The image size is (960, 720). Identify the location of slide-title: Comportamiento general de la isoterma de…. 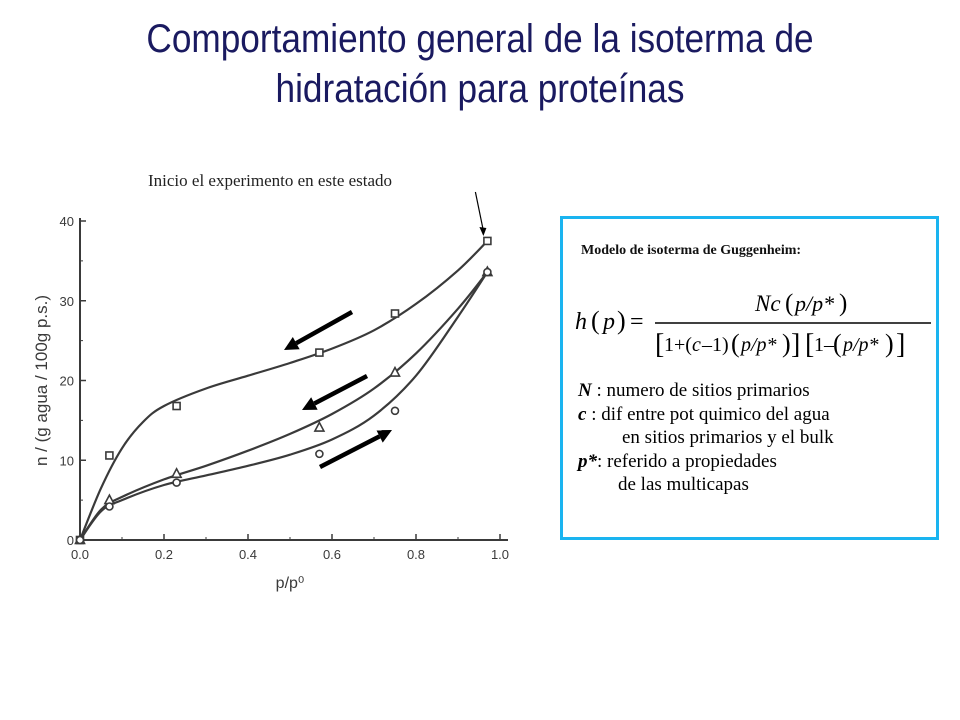
(480, 64).